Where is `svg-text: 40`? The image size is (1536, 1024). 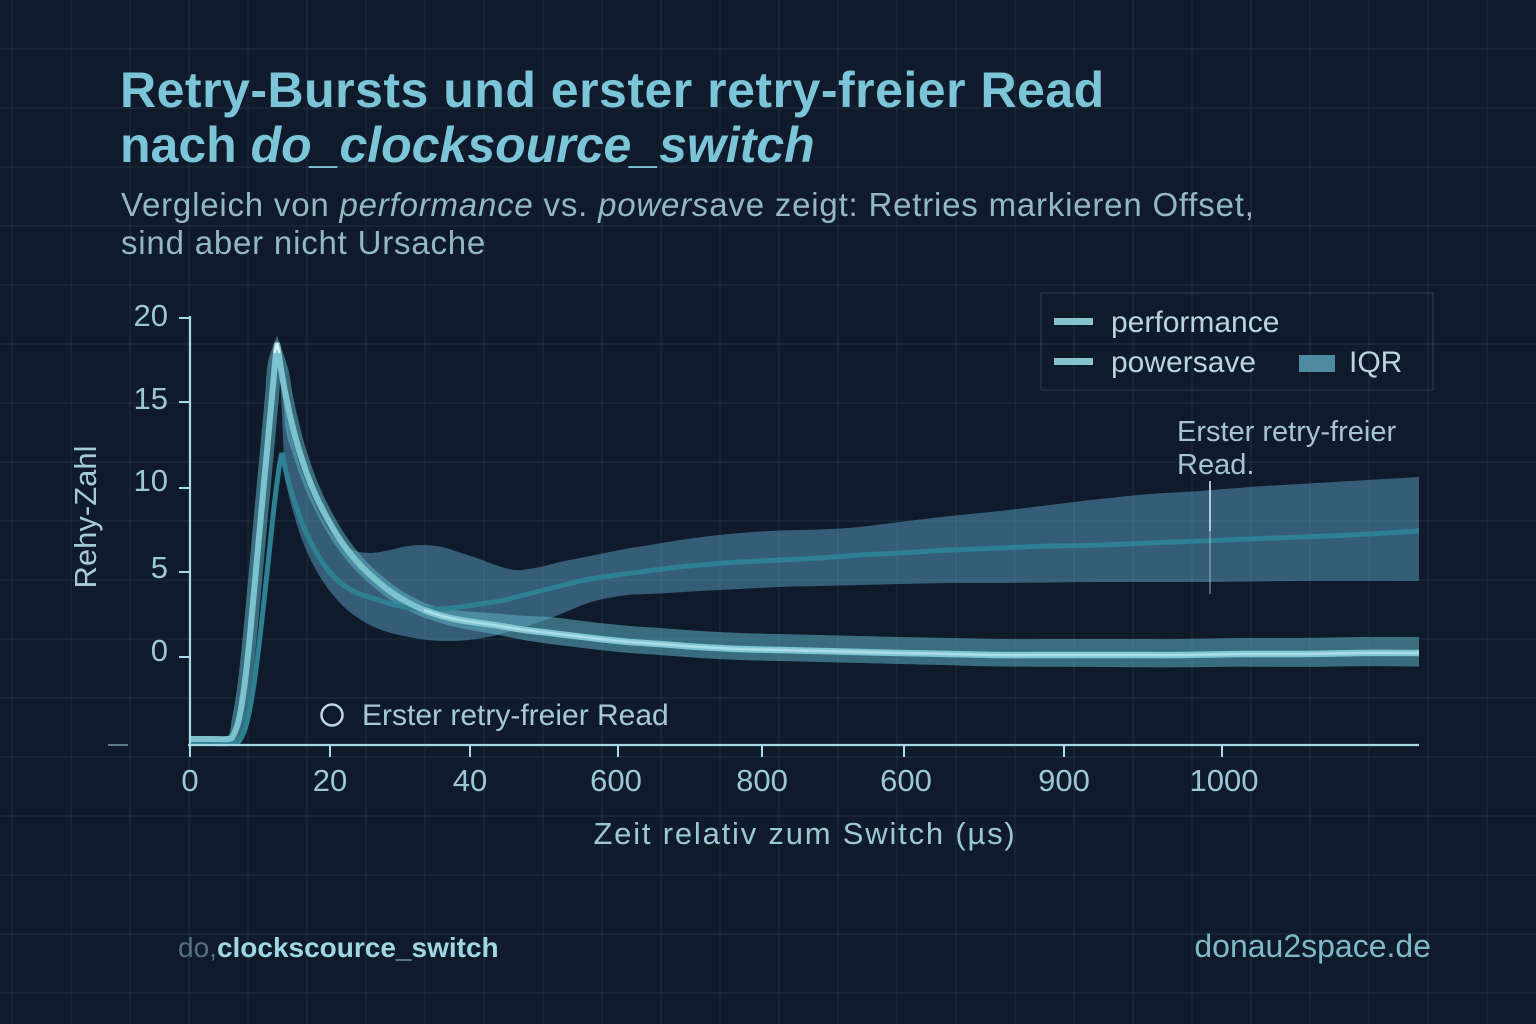
svg-text: 40 is located at coordinates (470, 780).